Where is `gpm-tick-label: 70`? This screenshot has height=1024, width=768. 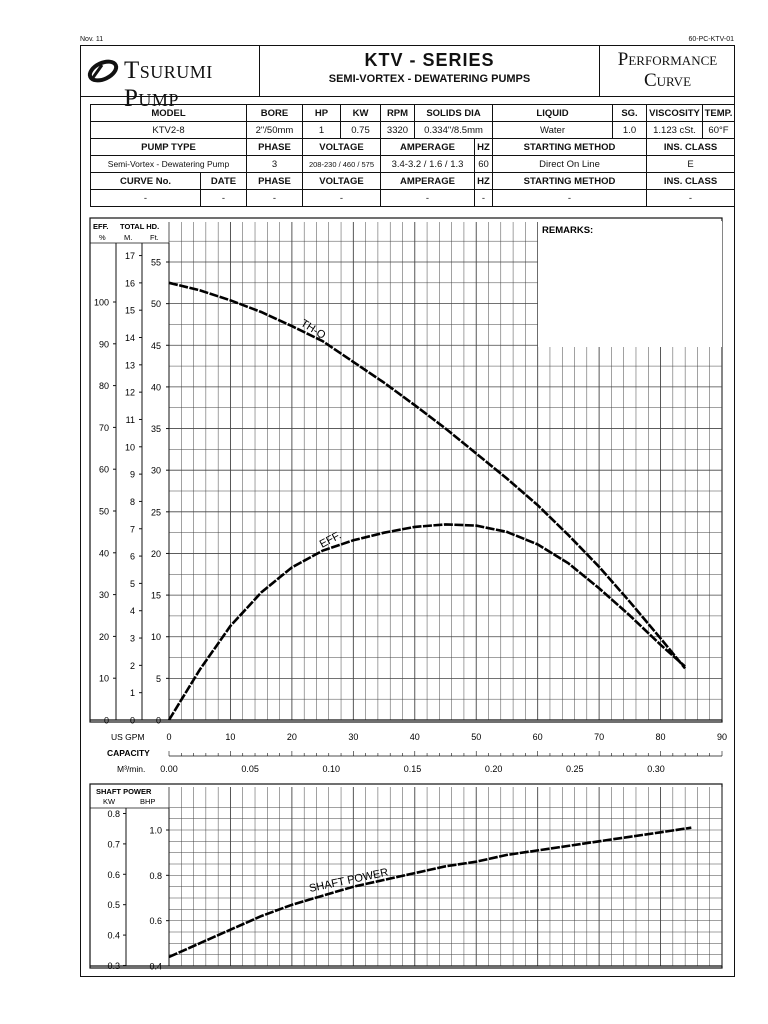
gpm-tick-label: 70 is located at coordinates (599, 737).